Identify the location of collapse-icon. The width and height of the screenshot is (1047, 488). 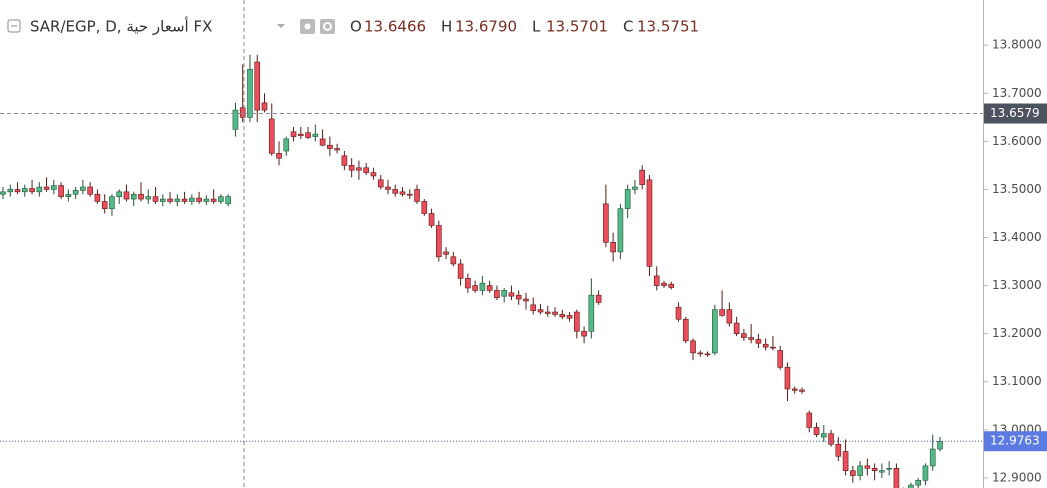
(14, 26).